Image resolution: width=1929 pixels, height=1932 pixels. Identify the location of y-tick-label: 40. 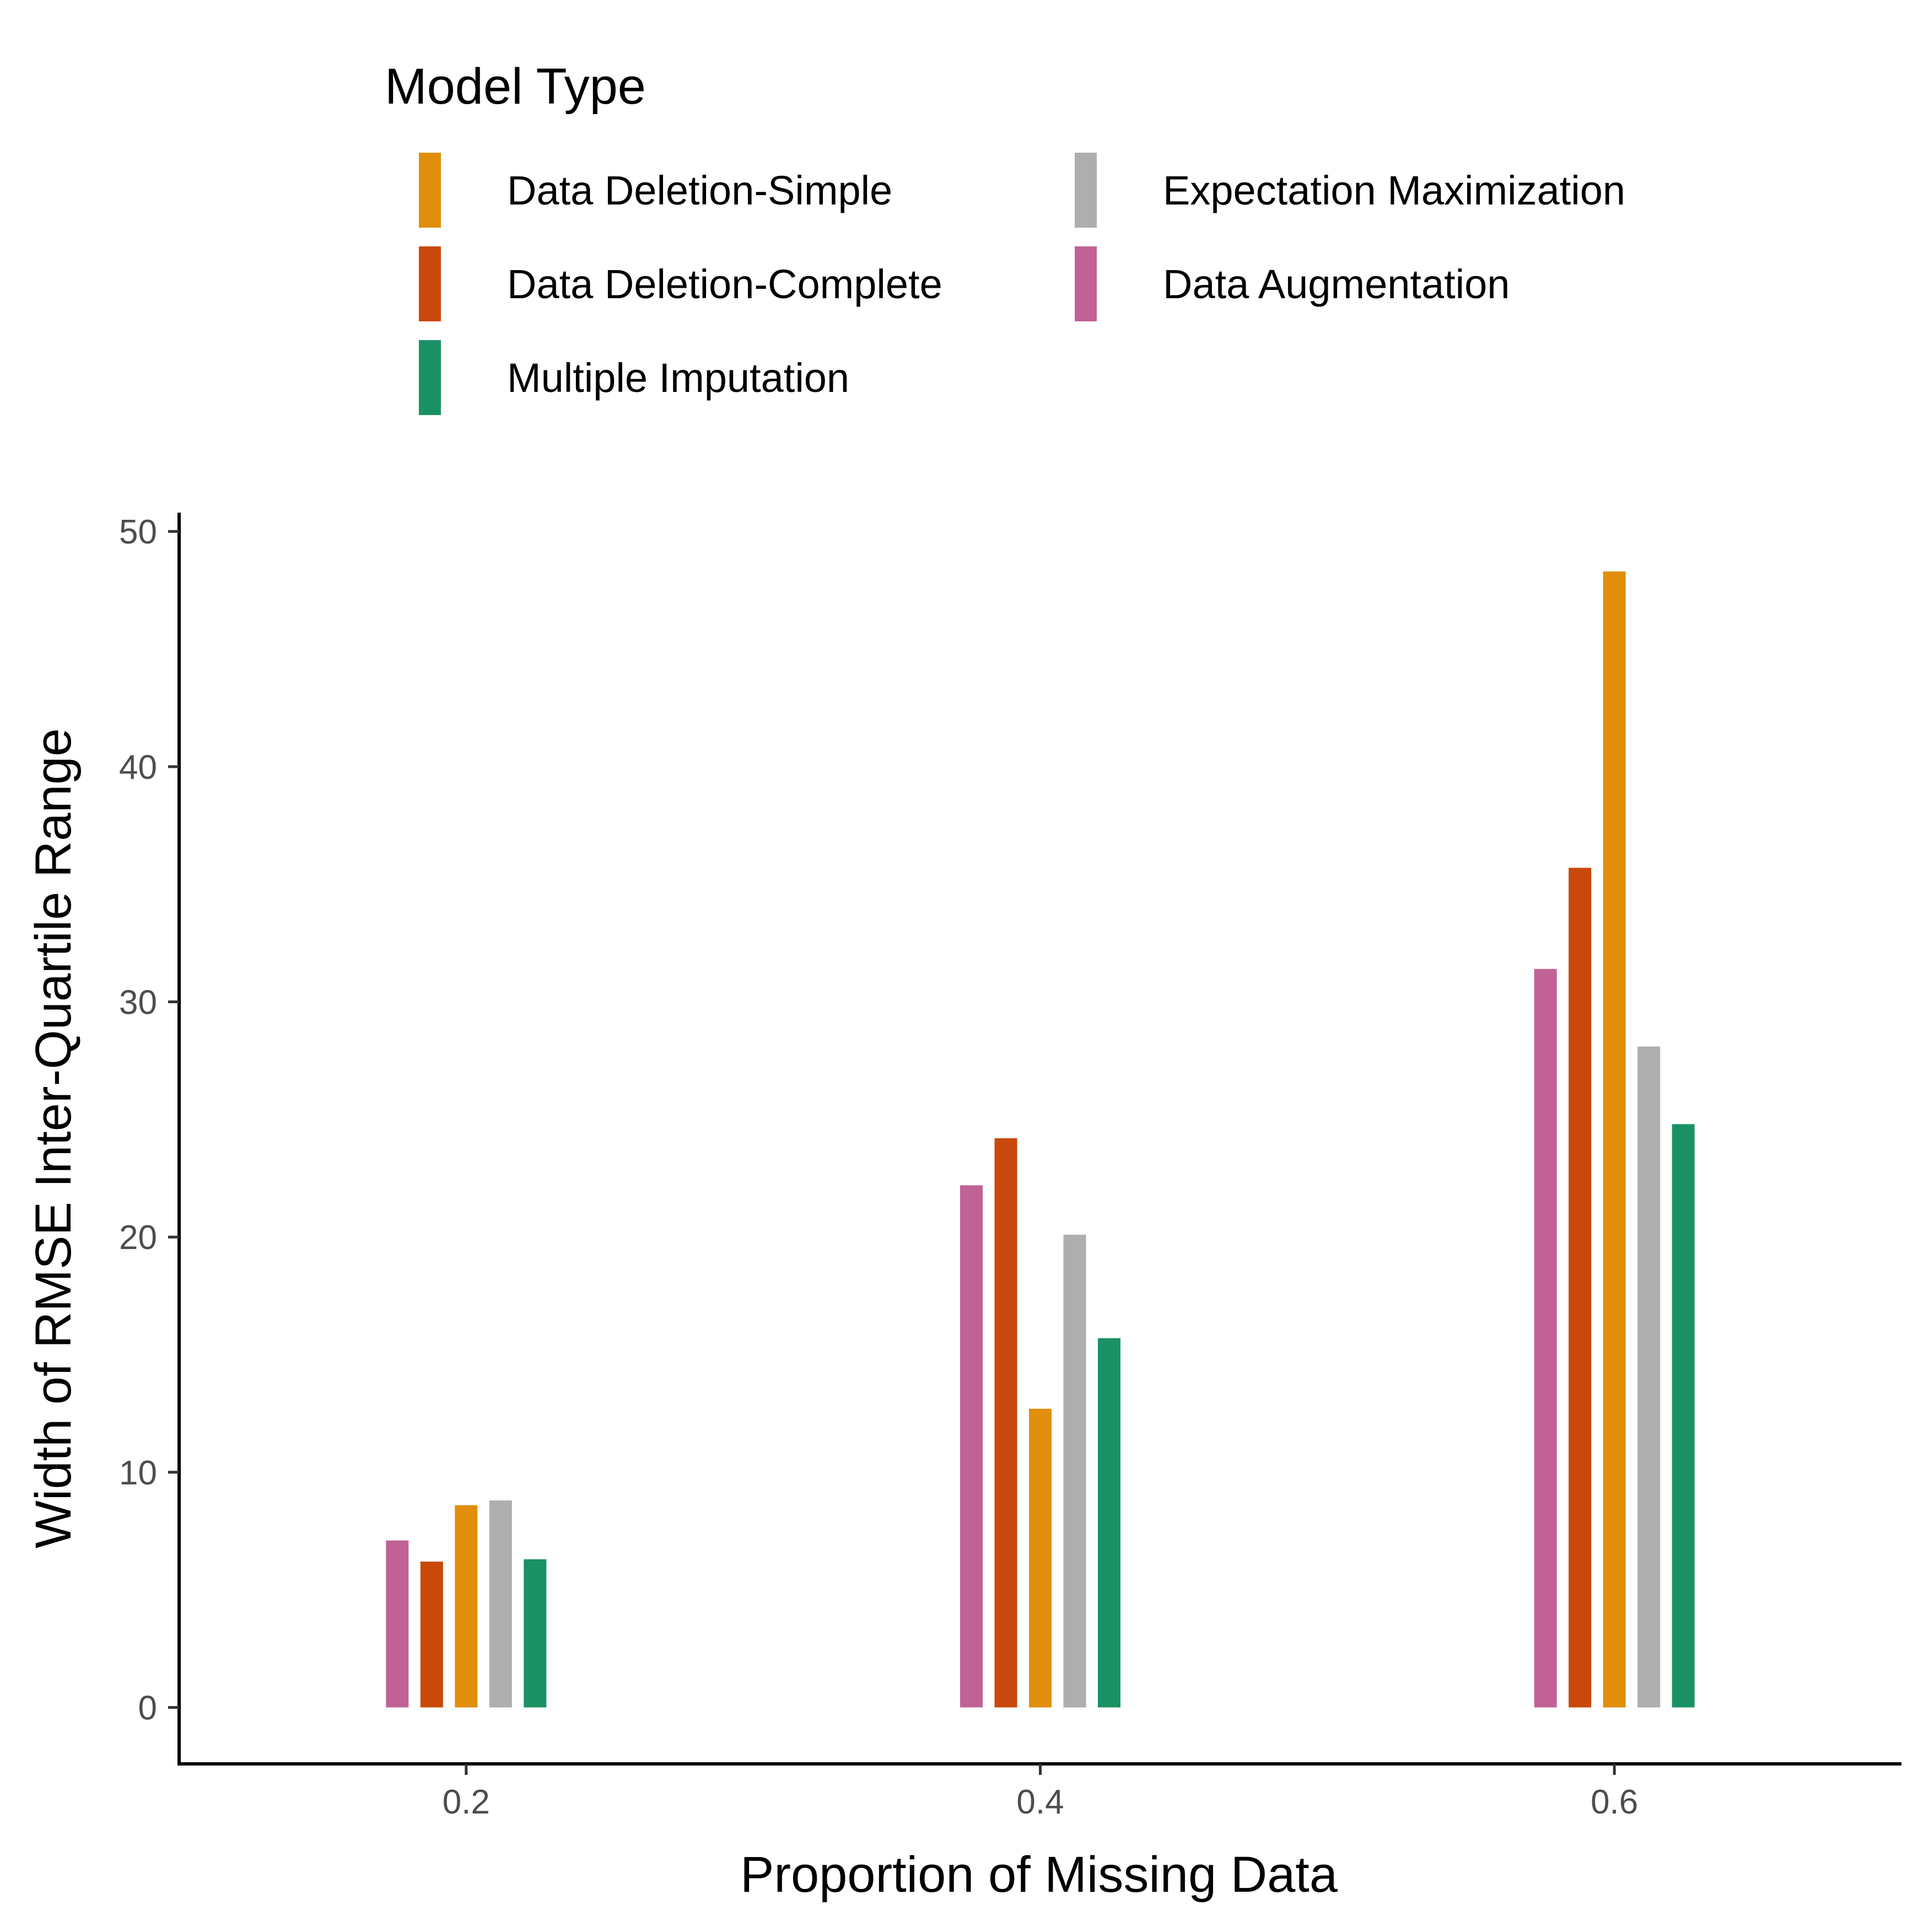
(138, 768).